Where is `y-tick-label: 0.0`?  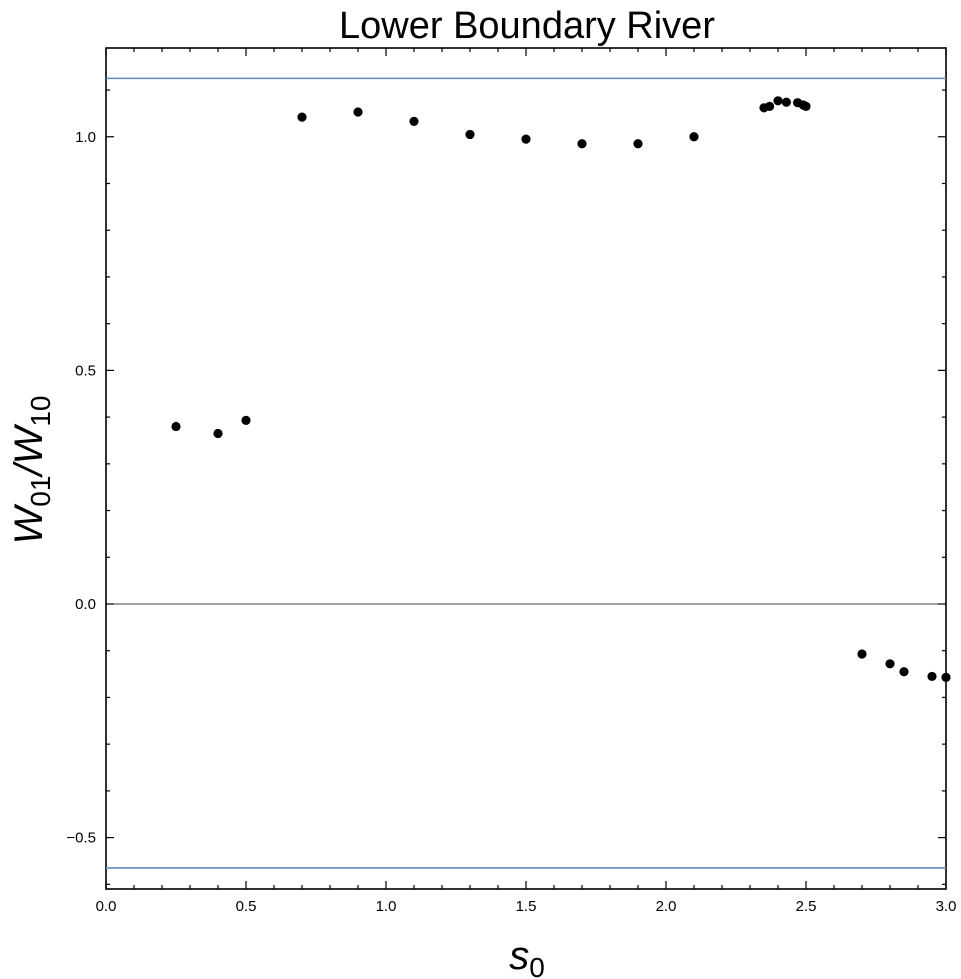 y-tick-label: 0.0 is located at coordinates (85, 604).